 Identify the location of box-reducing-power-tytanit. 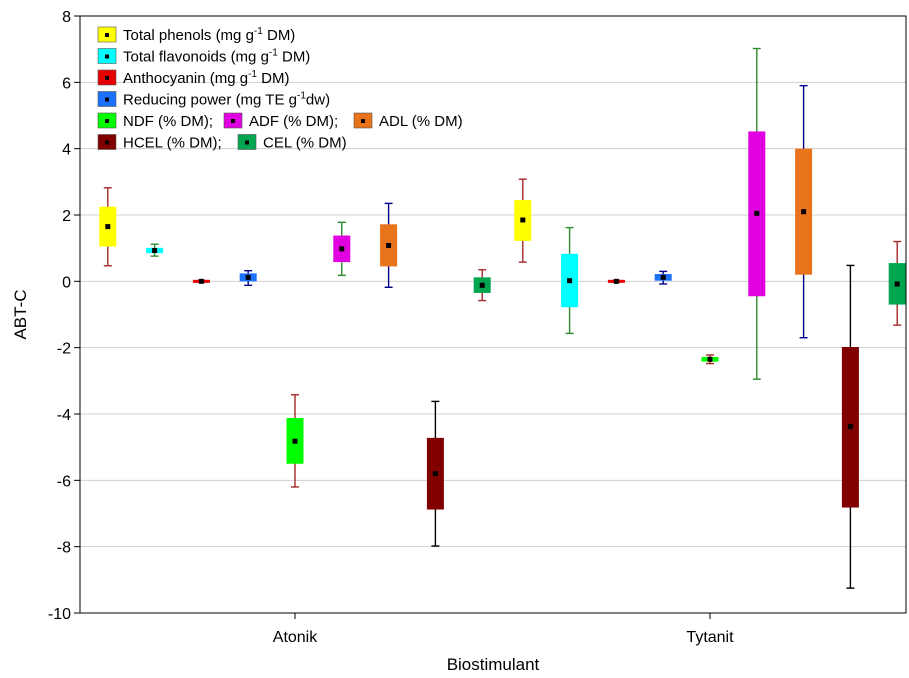
(663, 277).